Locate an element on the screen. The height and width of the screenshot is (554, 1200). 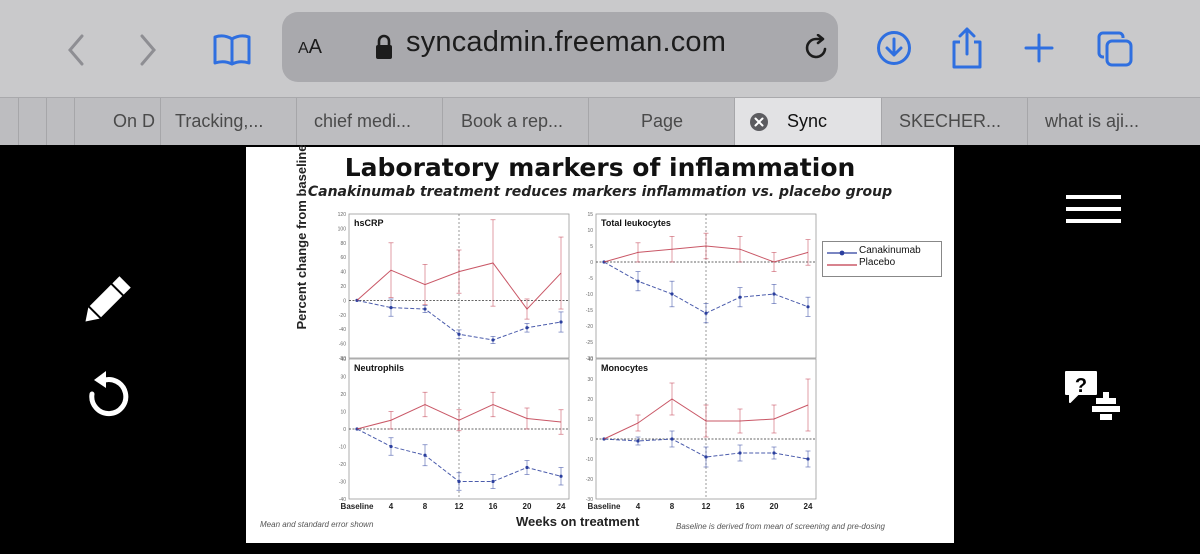
new-tab-icon is located at coordinates (1039, 48).